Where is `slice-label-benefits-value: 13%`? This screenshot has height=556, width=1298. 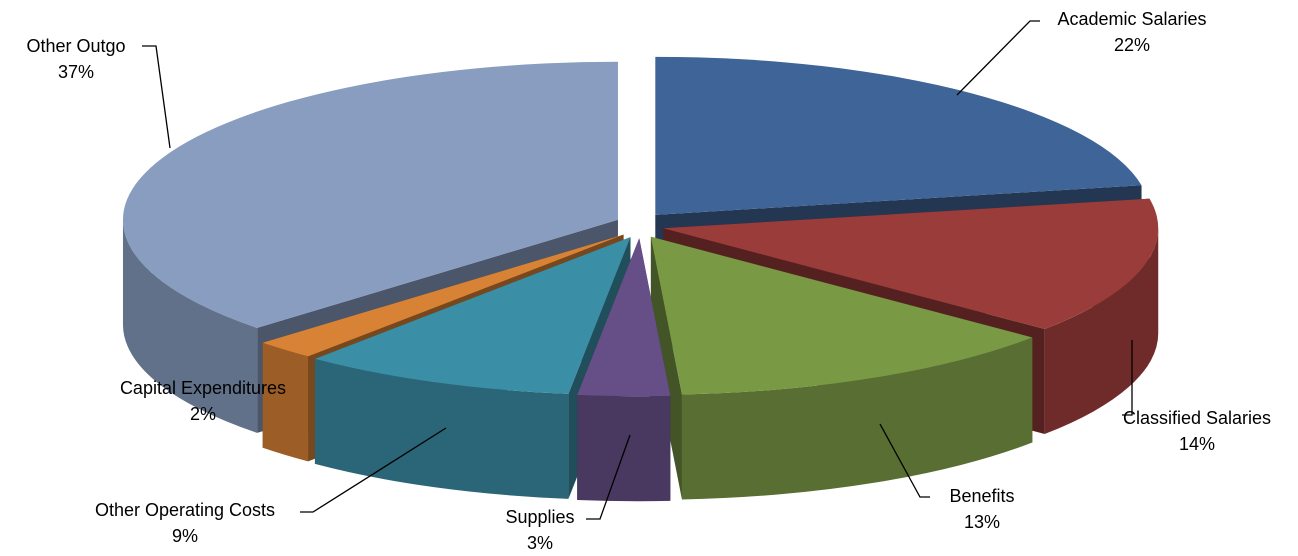
slice-label-benefits-value: 13% is located at coordinates (982, 522).